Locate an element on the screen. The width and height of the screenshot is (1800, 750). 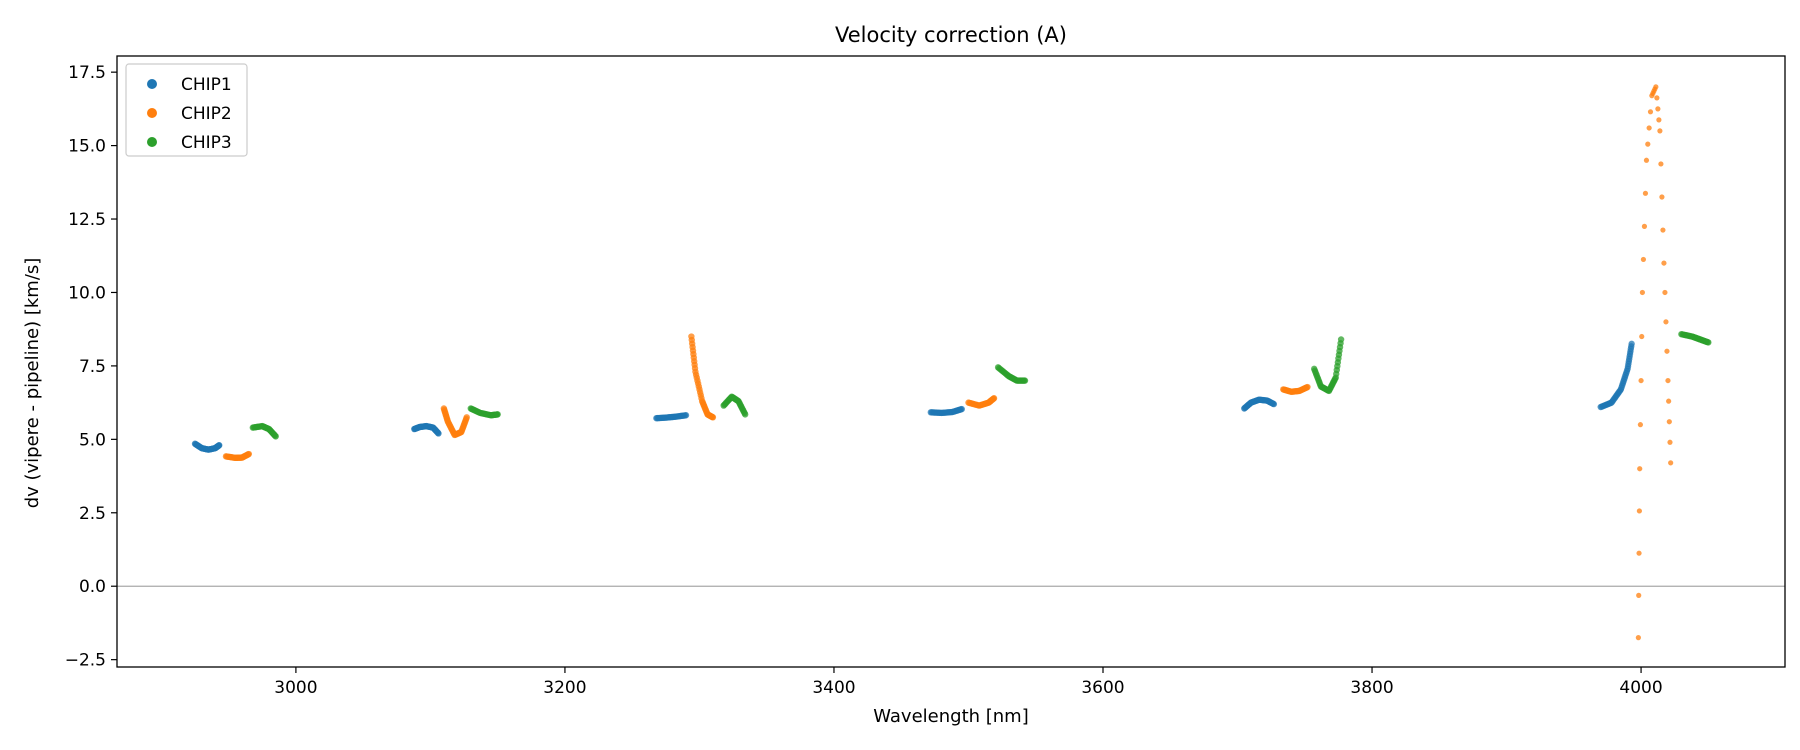
y-tick-label: 17.5 is located at coordinates (87, 73).